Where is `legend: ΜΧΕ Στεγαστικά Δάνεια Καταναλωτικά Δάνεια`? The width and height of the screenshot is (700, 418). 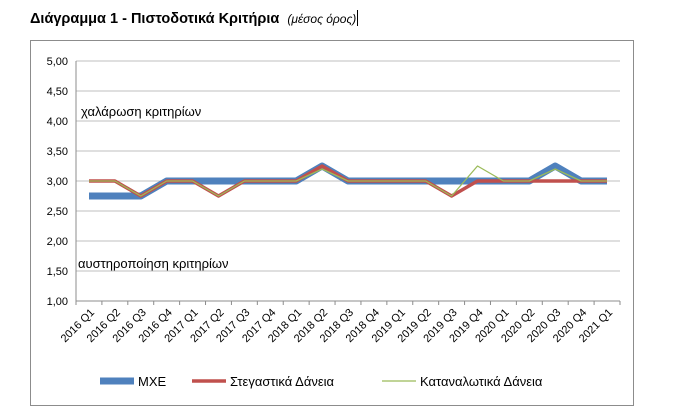 legend: ΜΧΕ Στεγαστικά Δάνεια Καταναλωτικά Δάνεια is located at coordinates (321, 381).